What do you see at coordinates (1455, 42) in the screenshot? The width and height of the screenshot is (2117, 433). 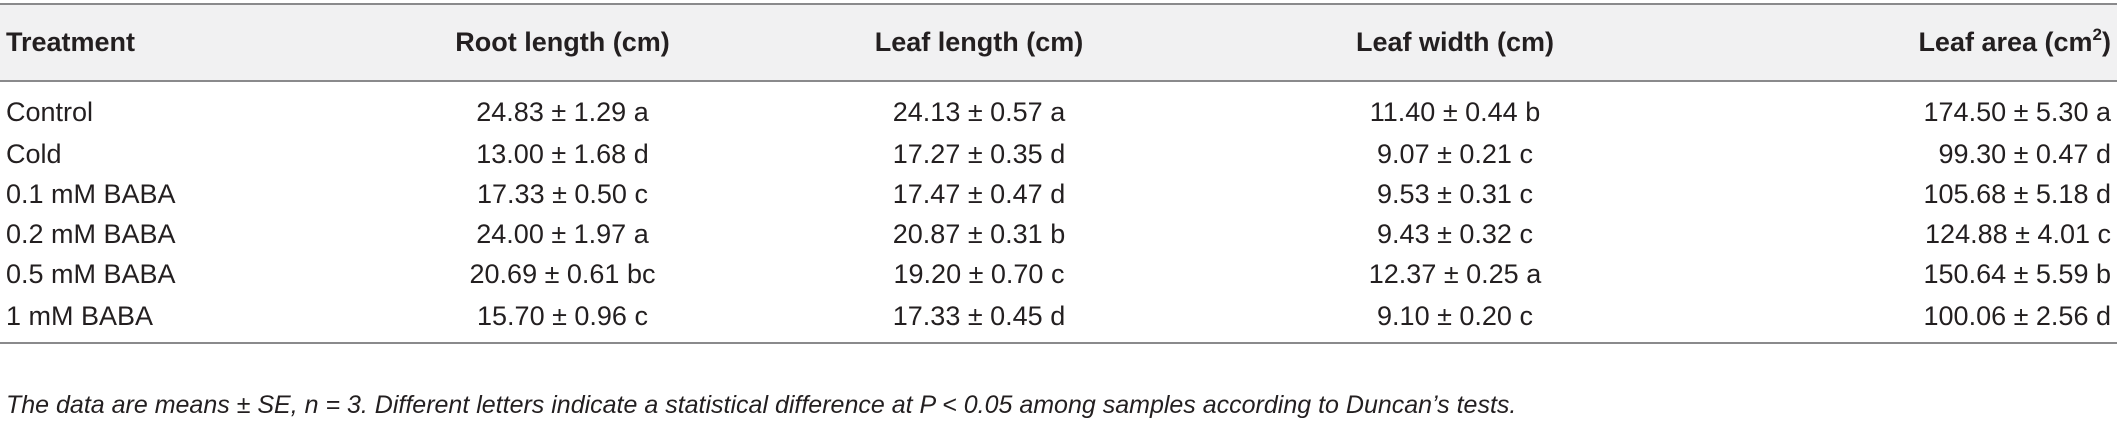 I see `header-leaf-width: Leaf width (cm)` at bounding box center [1455, 42].